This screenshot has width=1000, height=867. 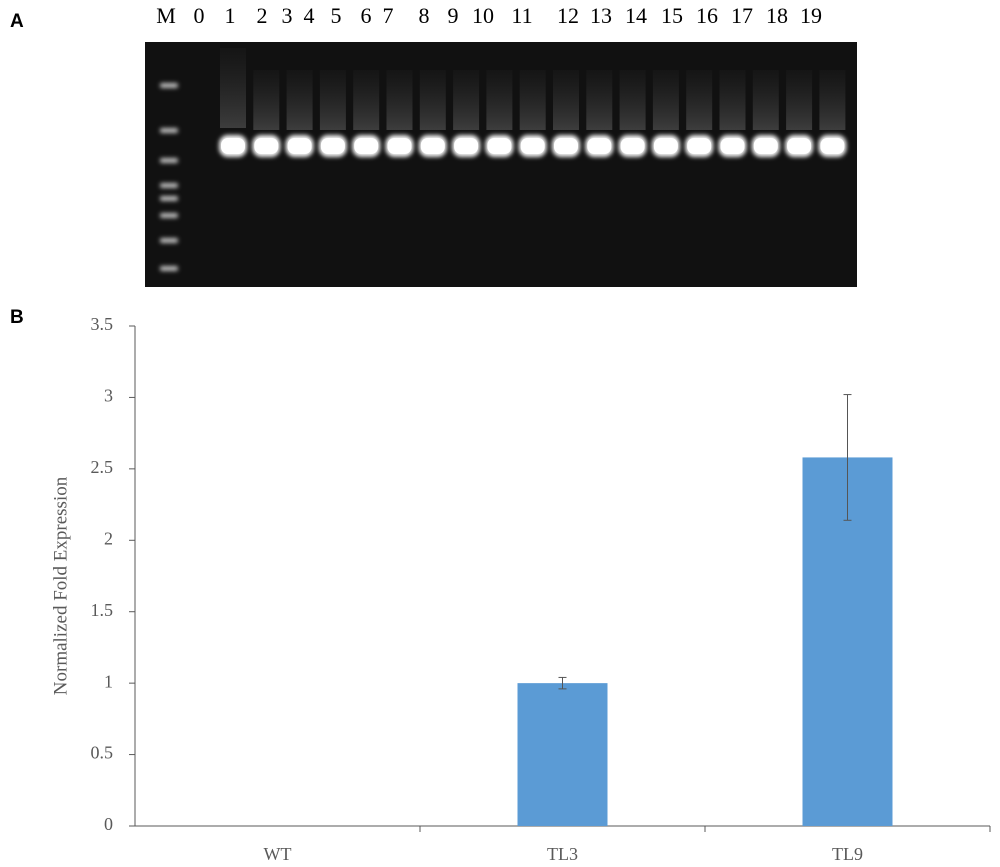 What do you see at coordinates (102, 753) in the screenshot?
I see `y-tick-label: 0.5` at bounding box center [102, 753].